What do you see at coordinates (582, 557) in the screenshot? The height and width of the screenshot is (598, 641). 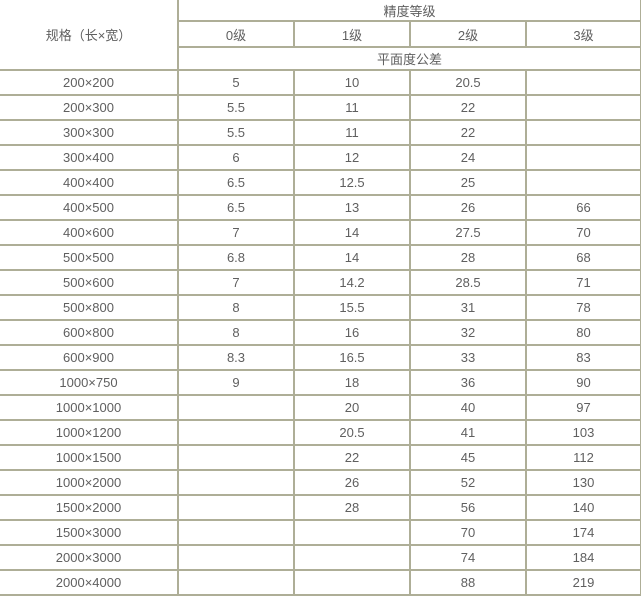 I see `value-cell: 184` at bounding box center [582, 557].